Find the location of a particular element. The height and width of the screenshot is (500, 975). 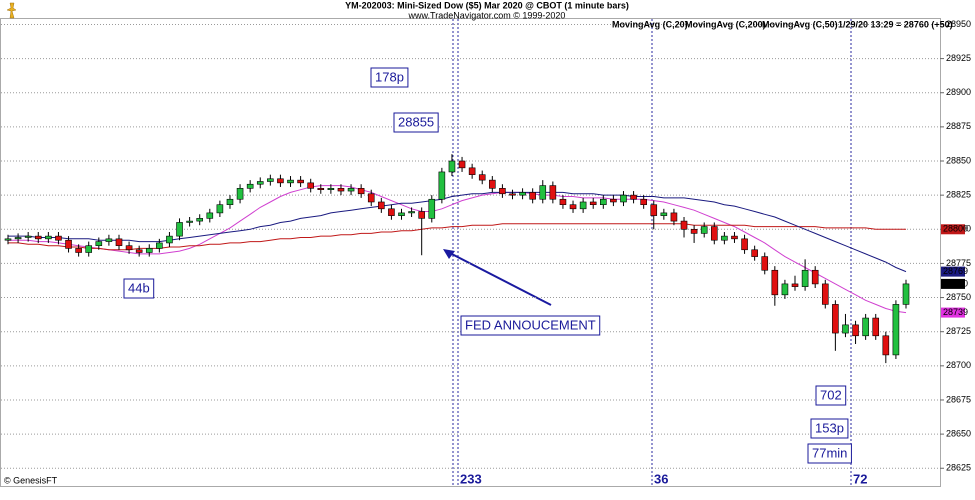

price-tag-label: 28800 is located at coordinates (955, 229).